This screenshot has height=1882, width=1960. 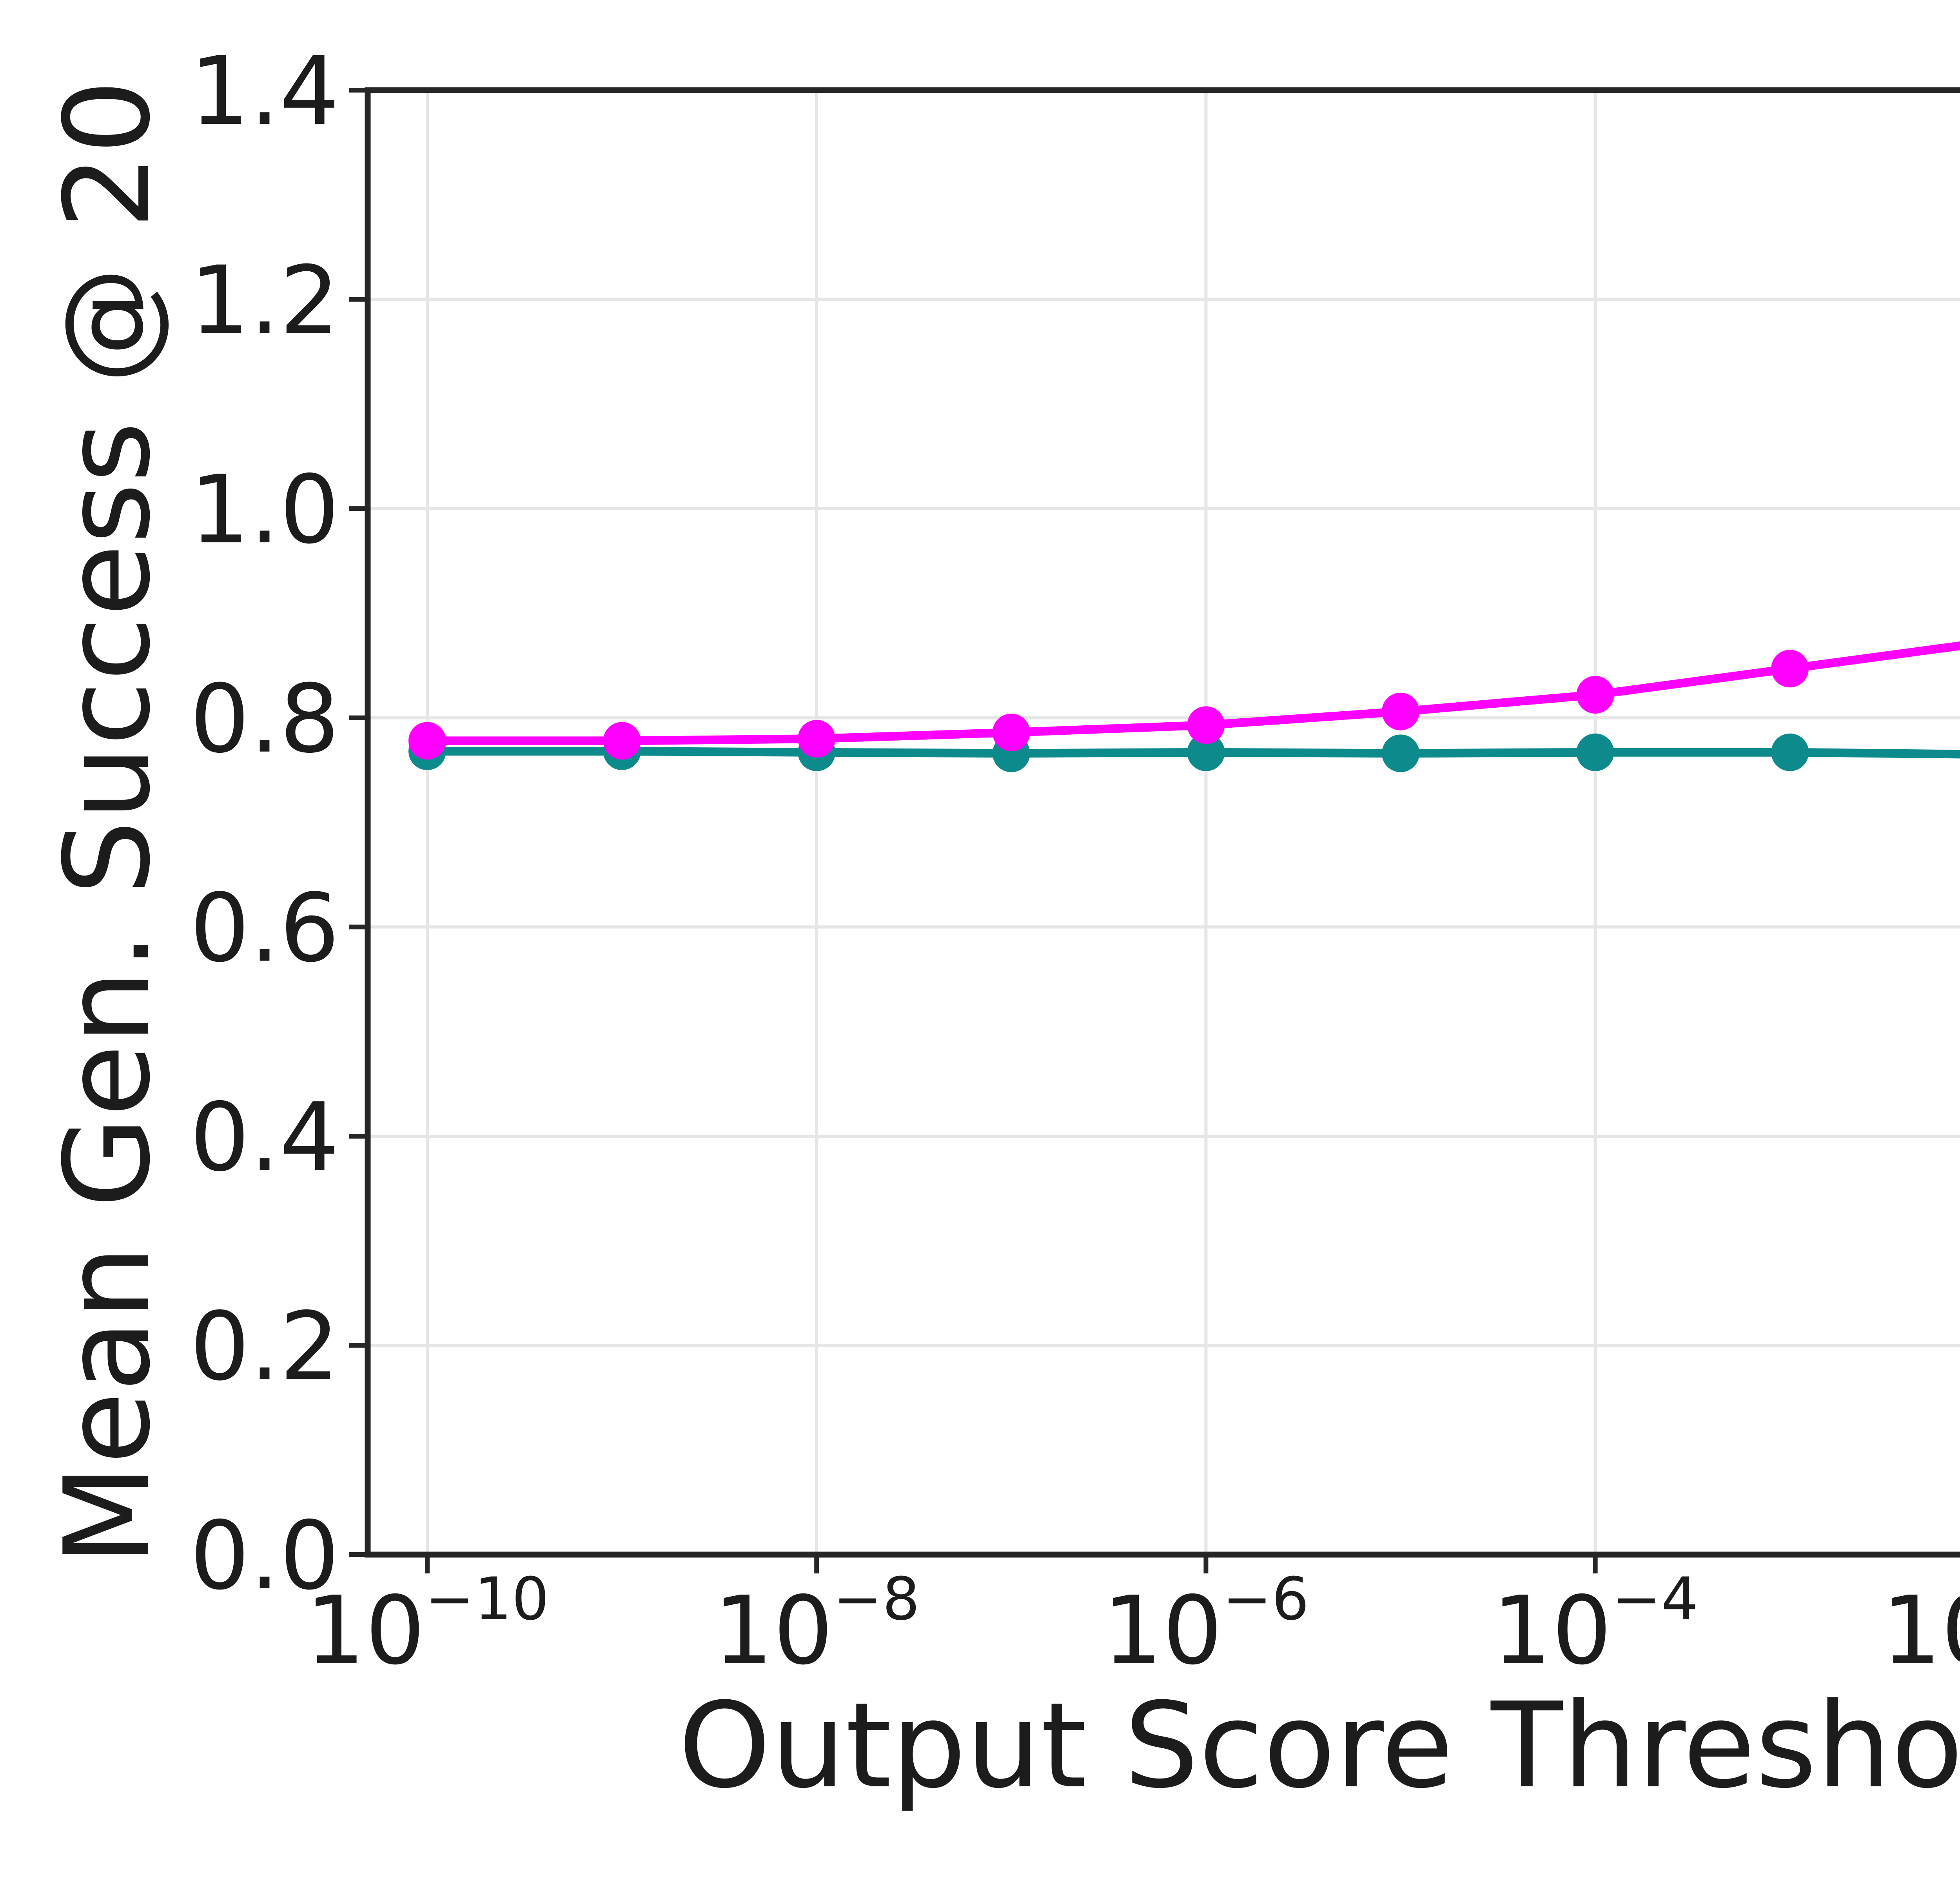 I want to click on y-tick-label-0.0: 0.0, so click(x=264, y=1556).